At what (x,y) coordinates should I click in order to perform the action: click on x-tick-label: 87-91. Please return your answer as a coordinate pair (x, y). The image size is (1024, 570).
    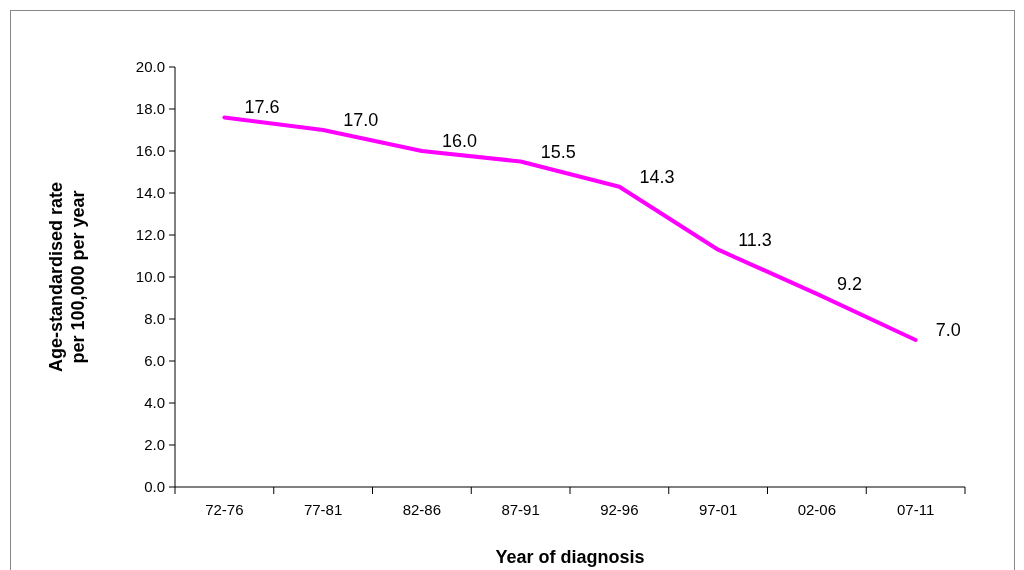
    Looking at the image, I should click on (520, 509).